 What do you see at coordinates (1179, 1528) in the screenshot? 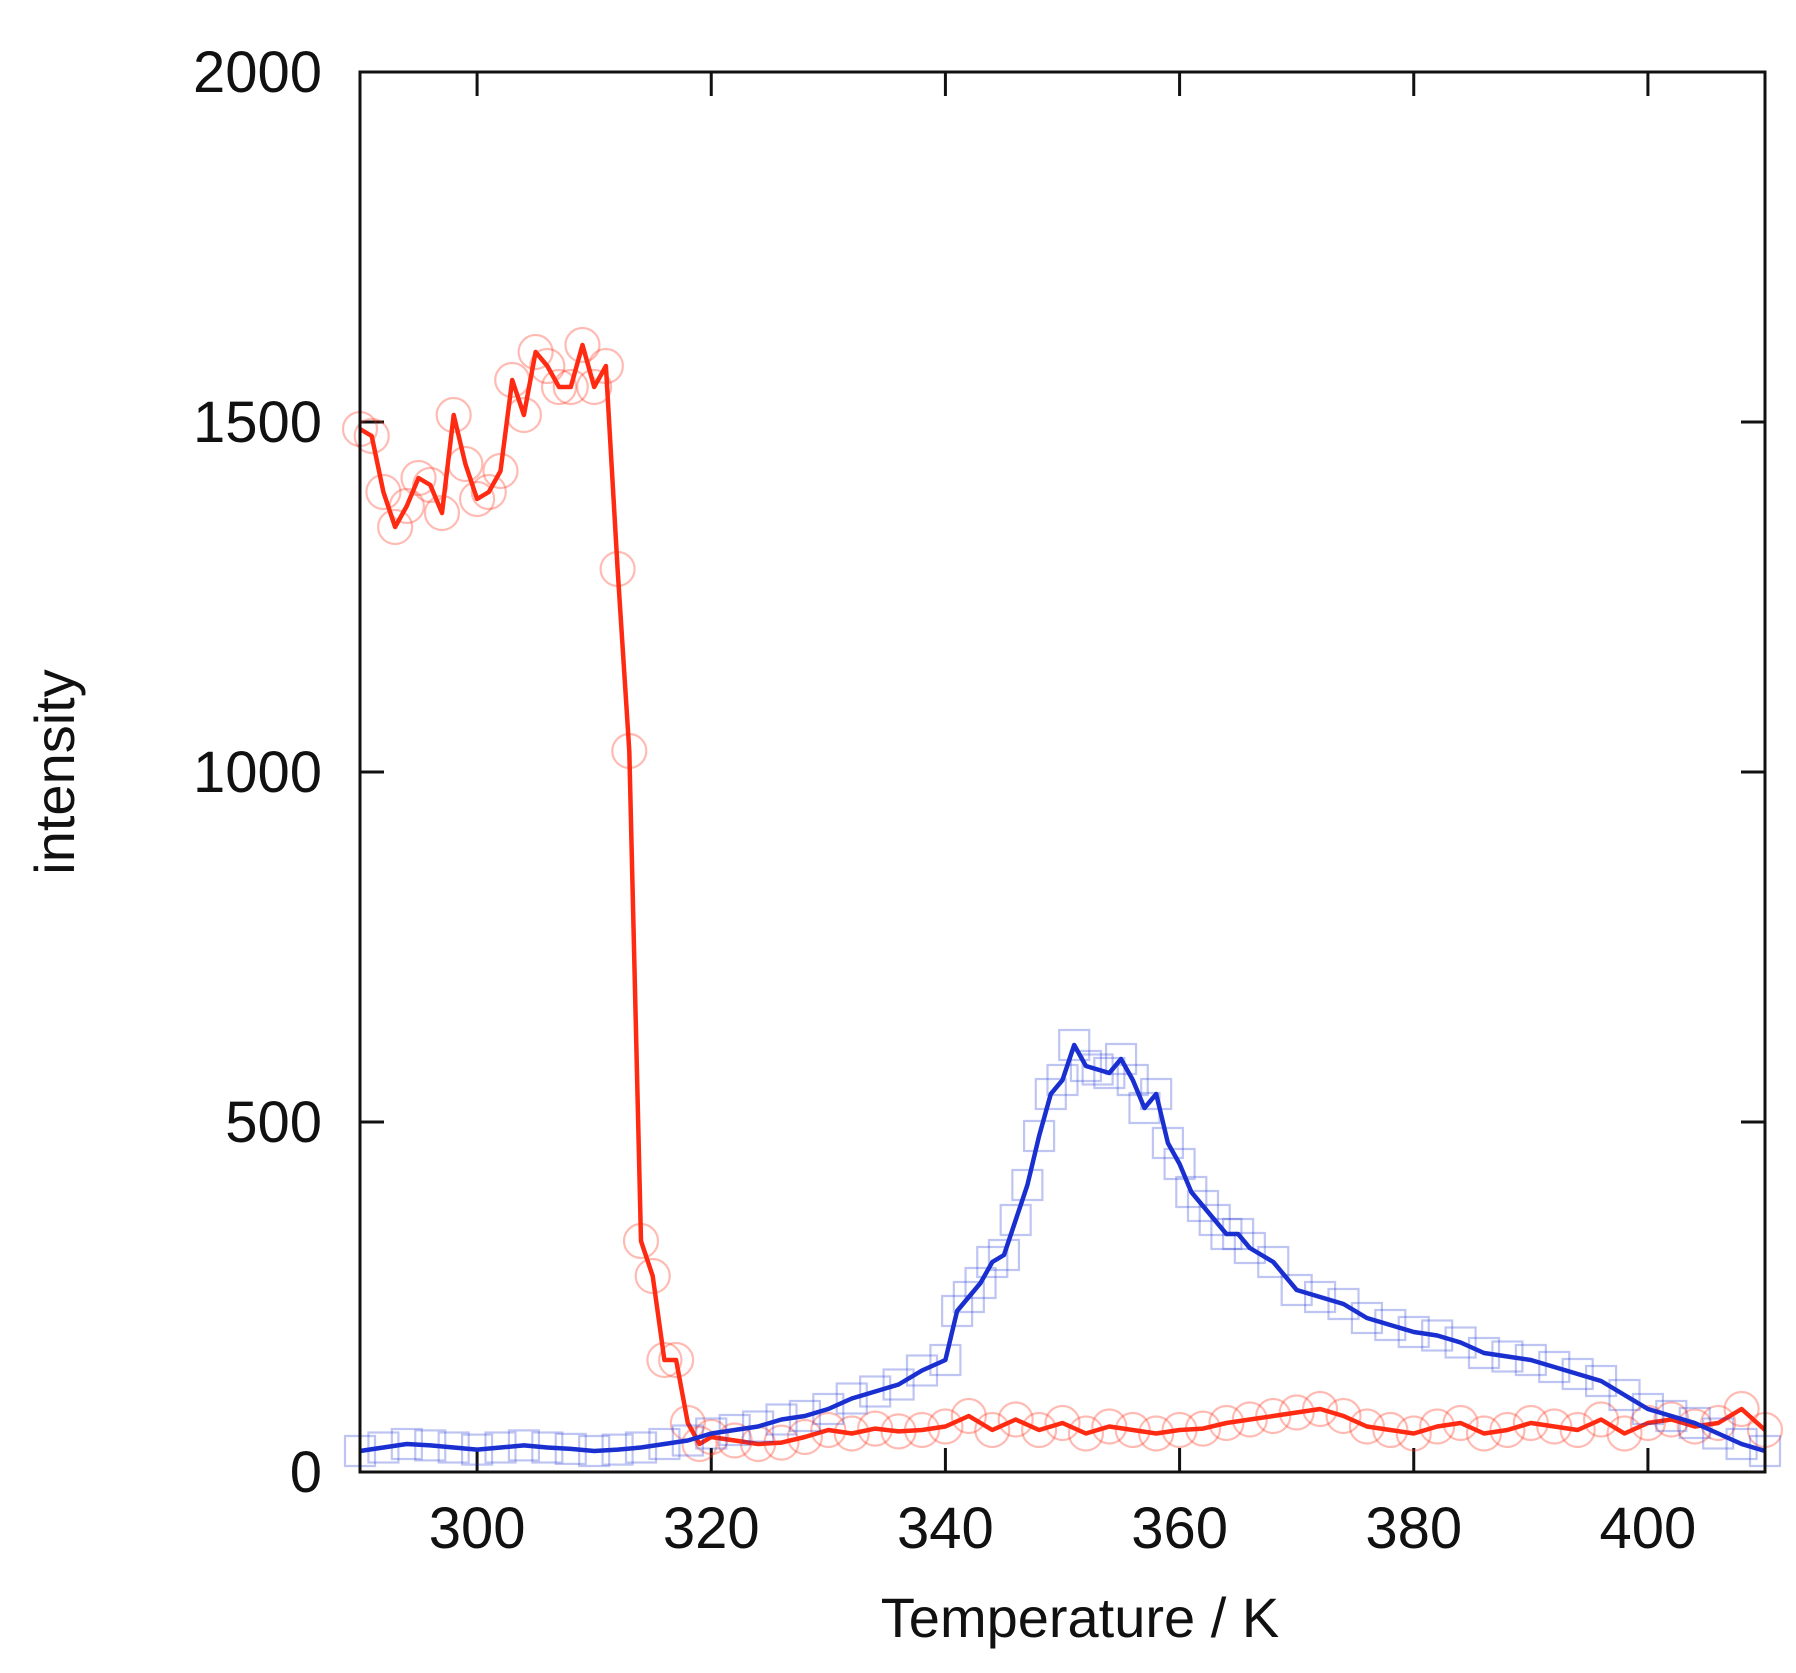
I see `x-tick-label-3: 360` at bounding box center [1179, 1528].